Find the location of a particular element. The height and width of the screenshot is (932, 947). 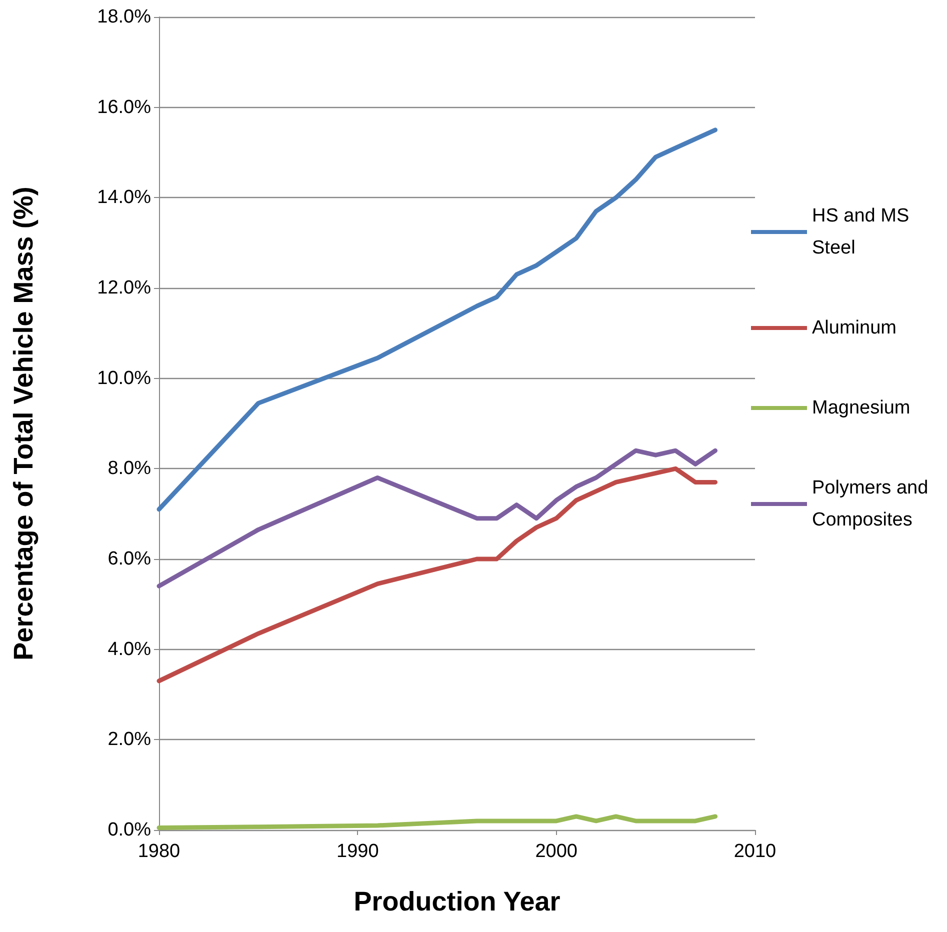

x-tick-label: 2010 is located at coordinates (755, 851).